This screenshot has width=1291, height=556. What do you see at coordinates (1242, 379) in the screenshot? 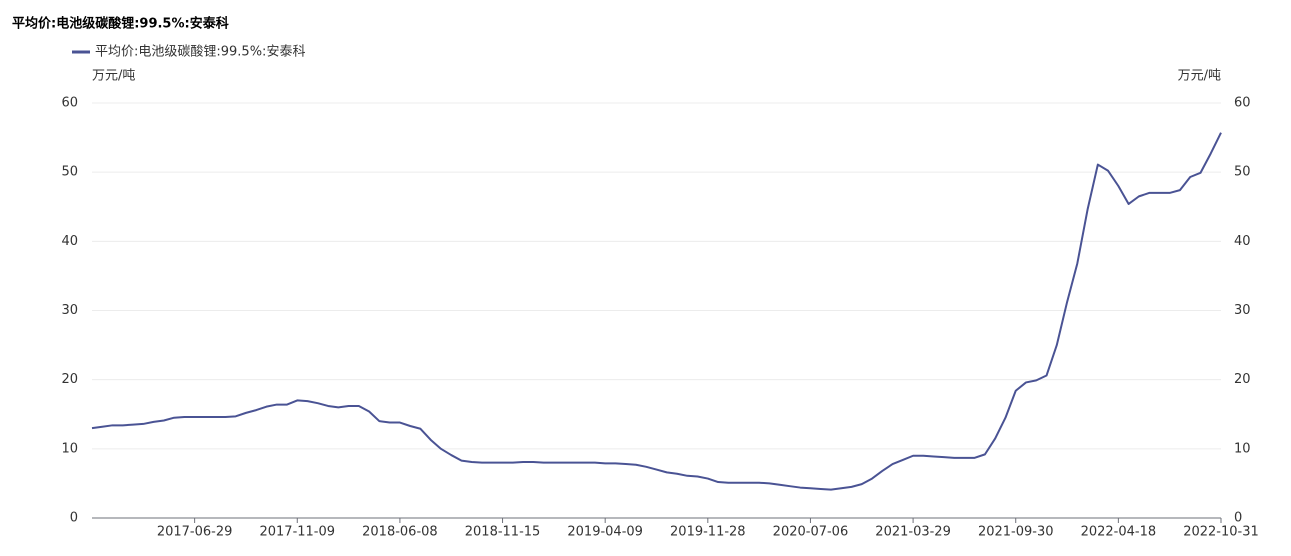
I see `y2-tick-label: 20` at bounding box center [1242, 379].